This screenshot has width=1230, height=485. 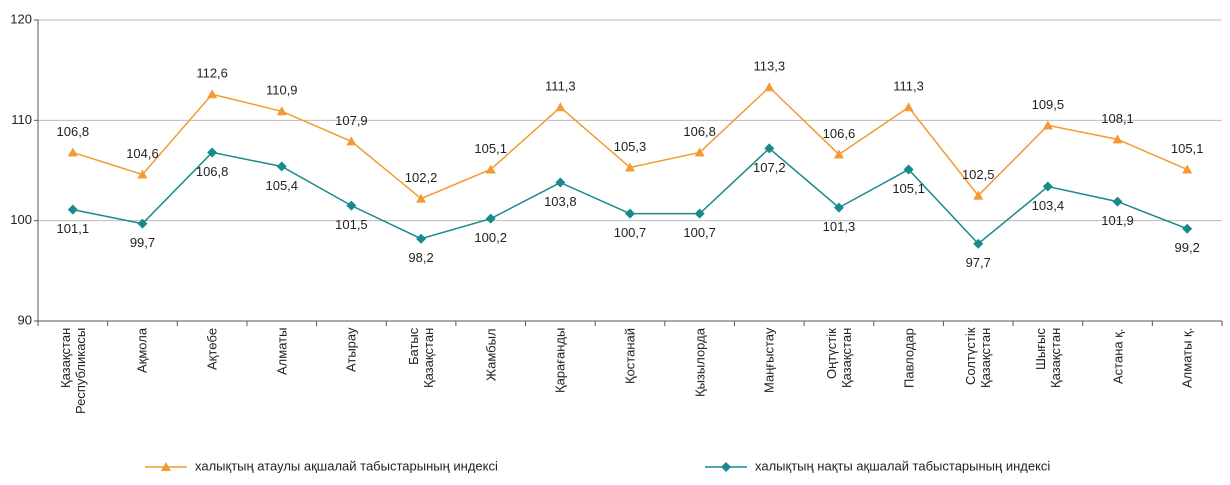 What do you see at coordinates (421, 177) in the screenshot?
I see `data-label: 102,2` at bounding box center [421, 177].